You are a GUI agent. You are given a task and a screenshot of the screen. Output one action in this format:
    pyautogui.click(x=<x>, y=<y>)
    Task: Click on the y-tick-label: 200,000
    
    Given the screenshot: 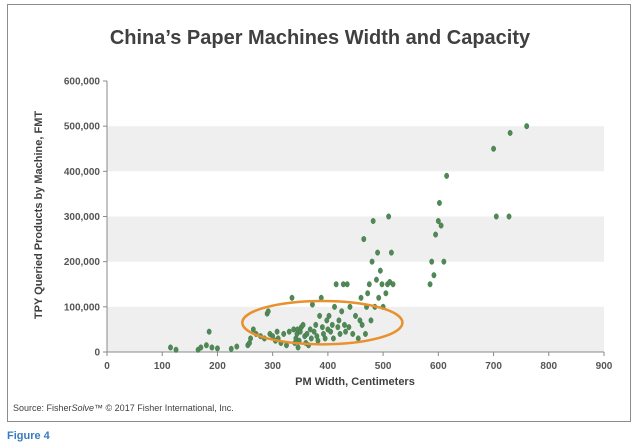 What is the action you would take?
    pyautogui.click(x=82, y=262)
    